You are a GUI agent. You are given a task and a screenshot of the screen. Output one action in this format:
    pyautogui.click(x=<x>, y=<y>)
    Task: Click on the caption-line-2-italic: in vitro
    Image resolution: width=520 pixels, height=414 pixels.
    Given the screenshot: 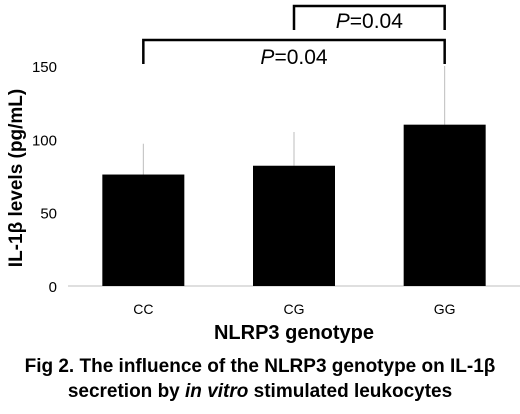 What is the action you would take?
    pyautogui.click(x=217, y=391)
    